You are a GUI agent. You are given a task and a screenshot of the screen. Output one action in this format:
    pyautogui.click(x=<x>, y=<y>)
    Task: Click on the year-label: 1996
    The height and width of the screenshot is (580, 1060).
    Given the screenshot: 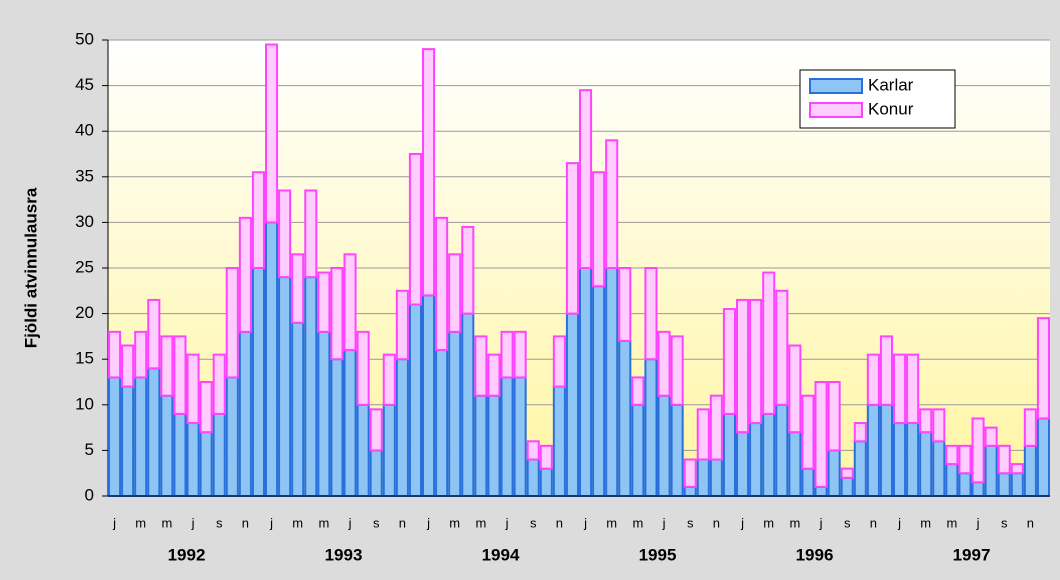 What is the action you would take?
    pyautogui.click(x=815, y=554)
    